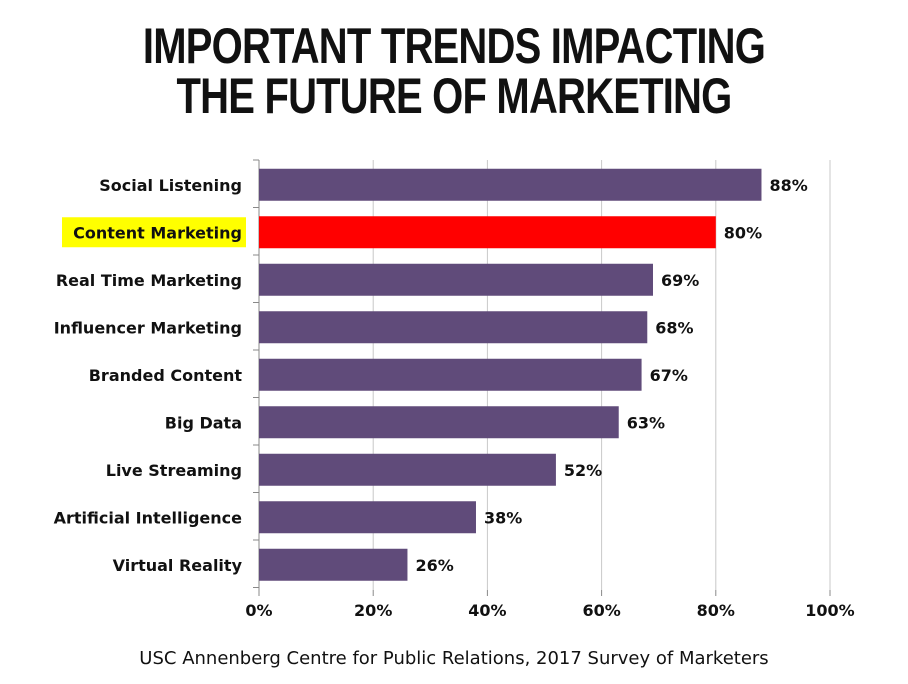 The width and height of the screenshot is (908, 684). I want to click on category-highlight-background, so click(154, 232).